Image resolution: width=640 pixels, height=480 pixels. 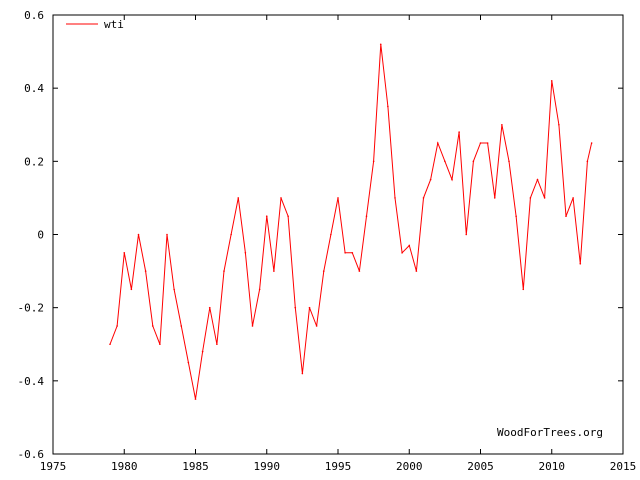 I want to click on y-tick-label: 0.2, so click(x=34, y=161).